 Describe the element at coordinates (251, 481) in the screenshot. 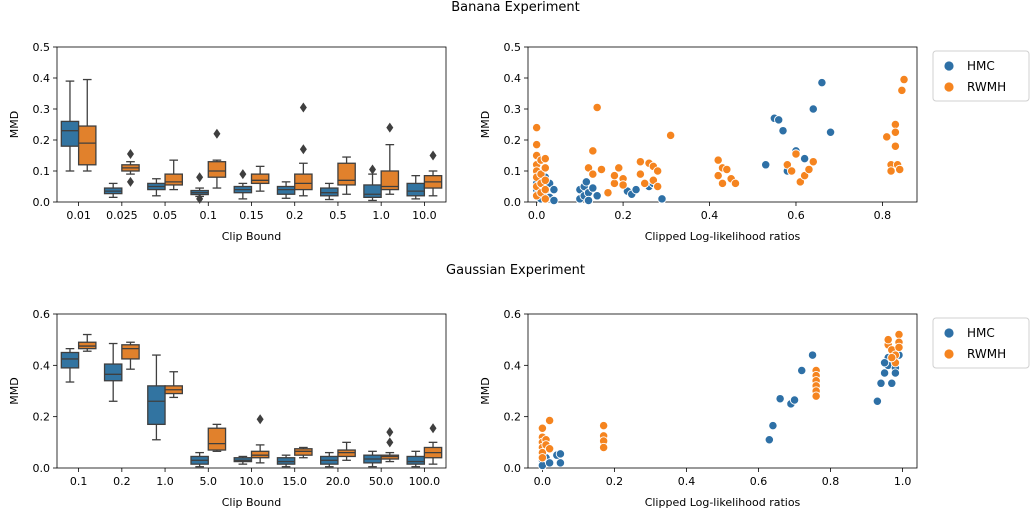

I see `x-tick-label: 10.0` at that location.